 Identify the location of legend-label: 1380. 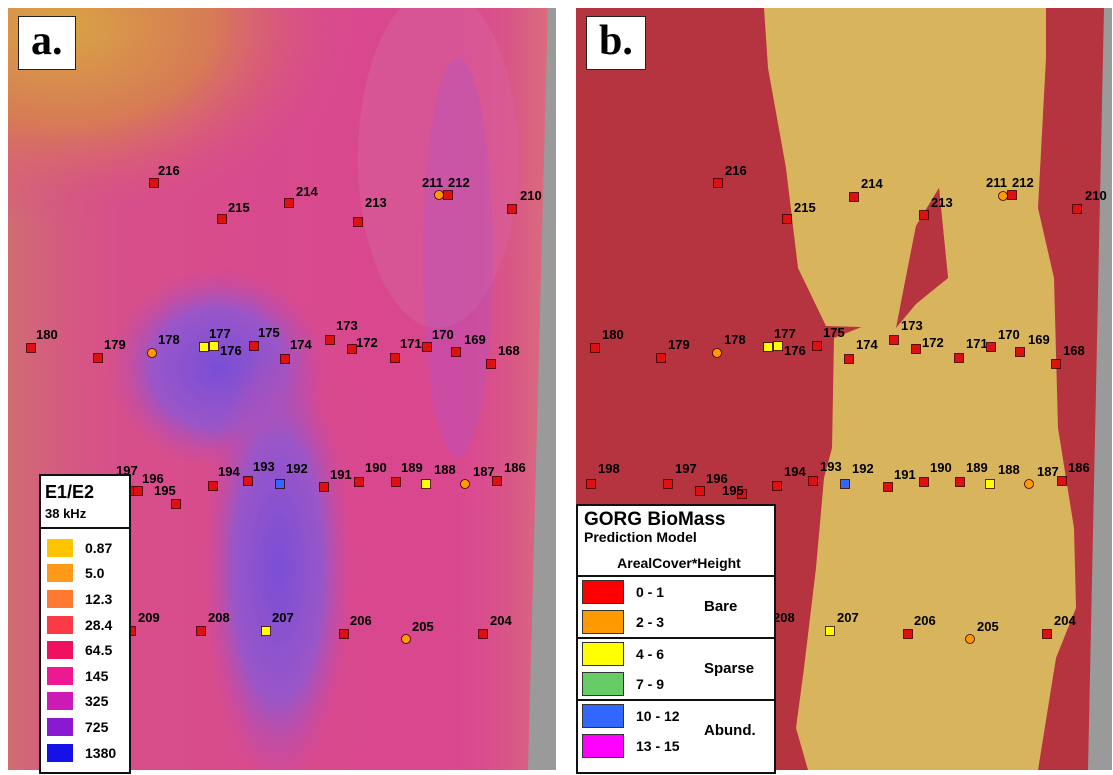
(100, 753).